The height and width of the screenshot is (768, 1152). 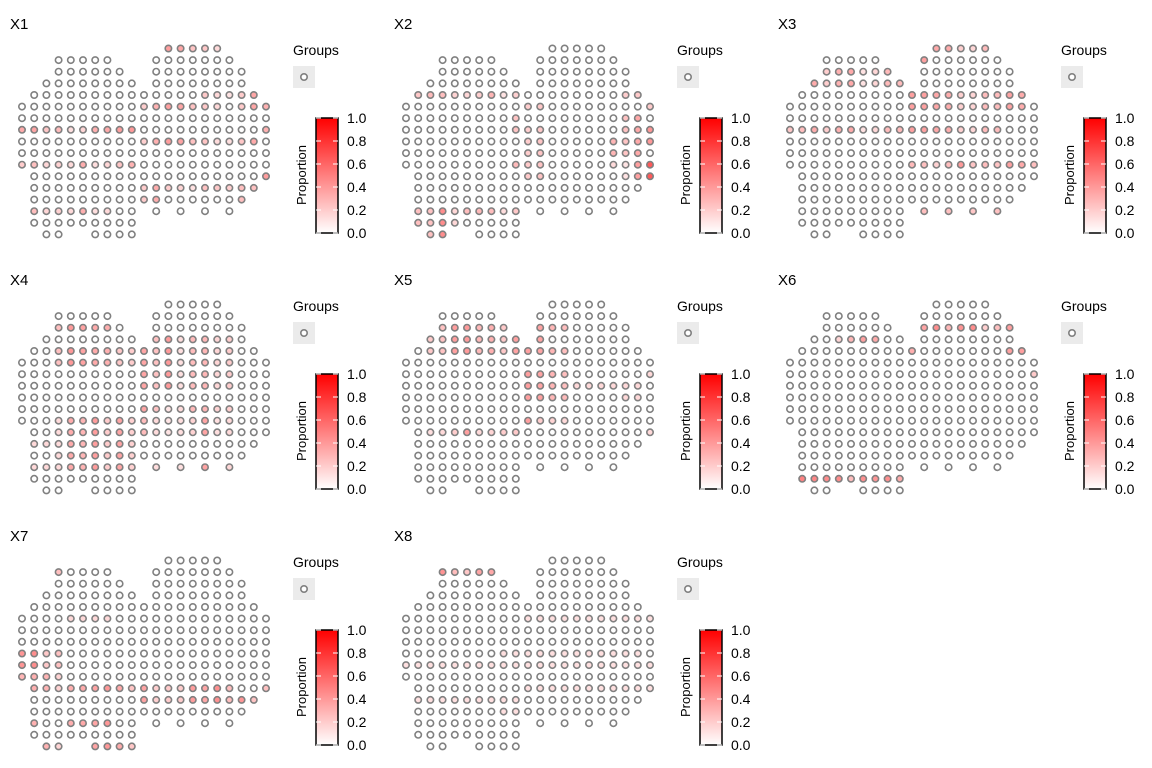 What do you see at coordinates (357, 630) in the screenshot?
I see `colorbar-tick-label: 1.0` at bounding box center [357, 630].